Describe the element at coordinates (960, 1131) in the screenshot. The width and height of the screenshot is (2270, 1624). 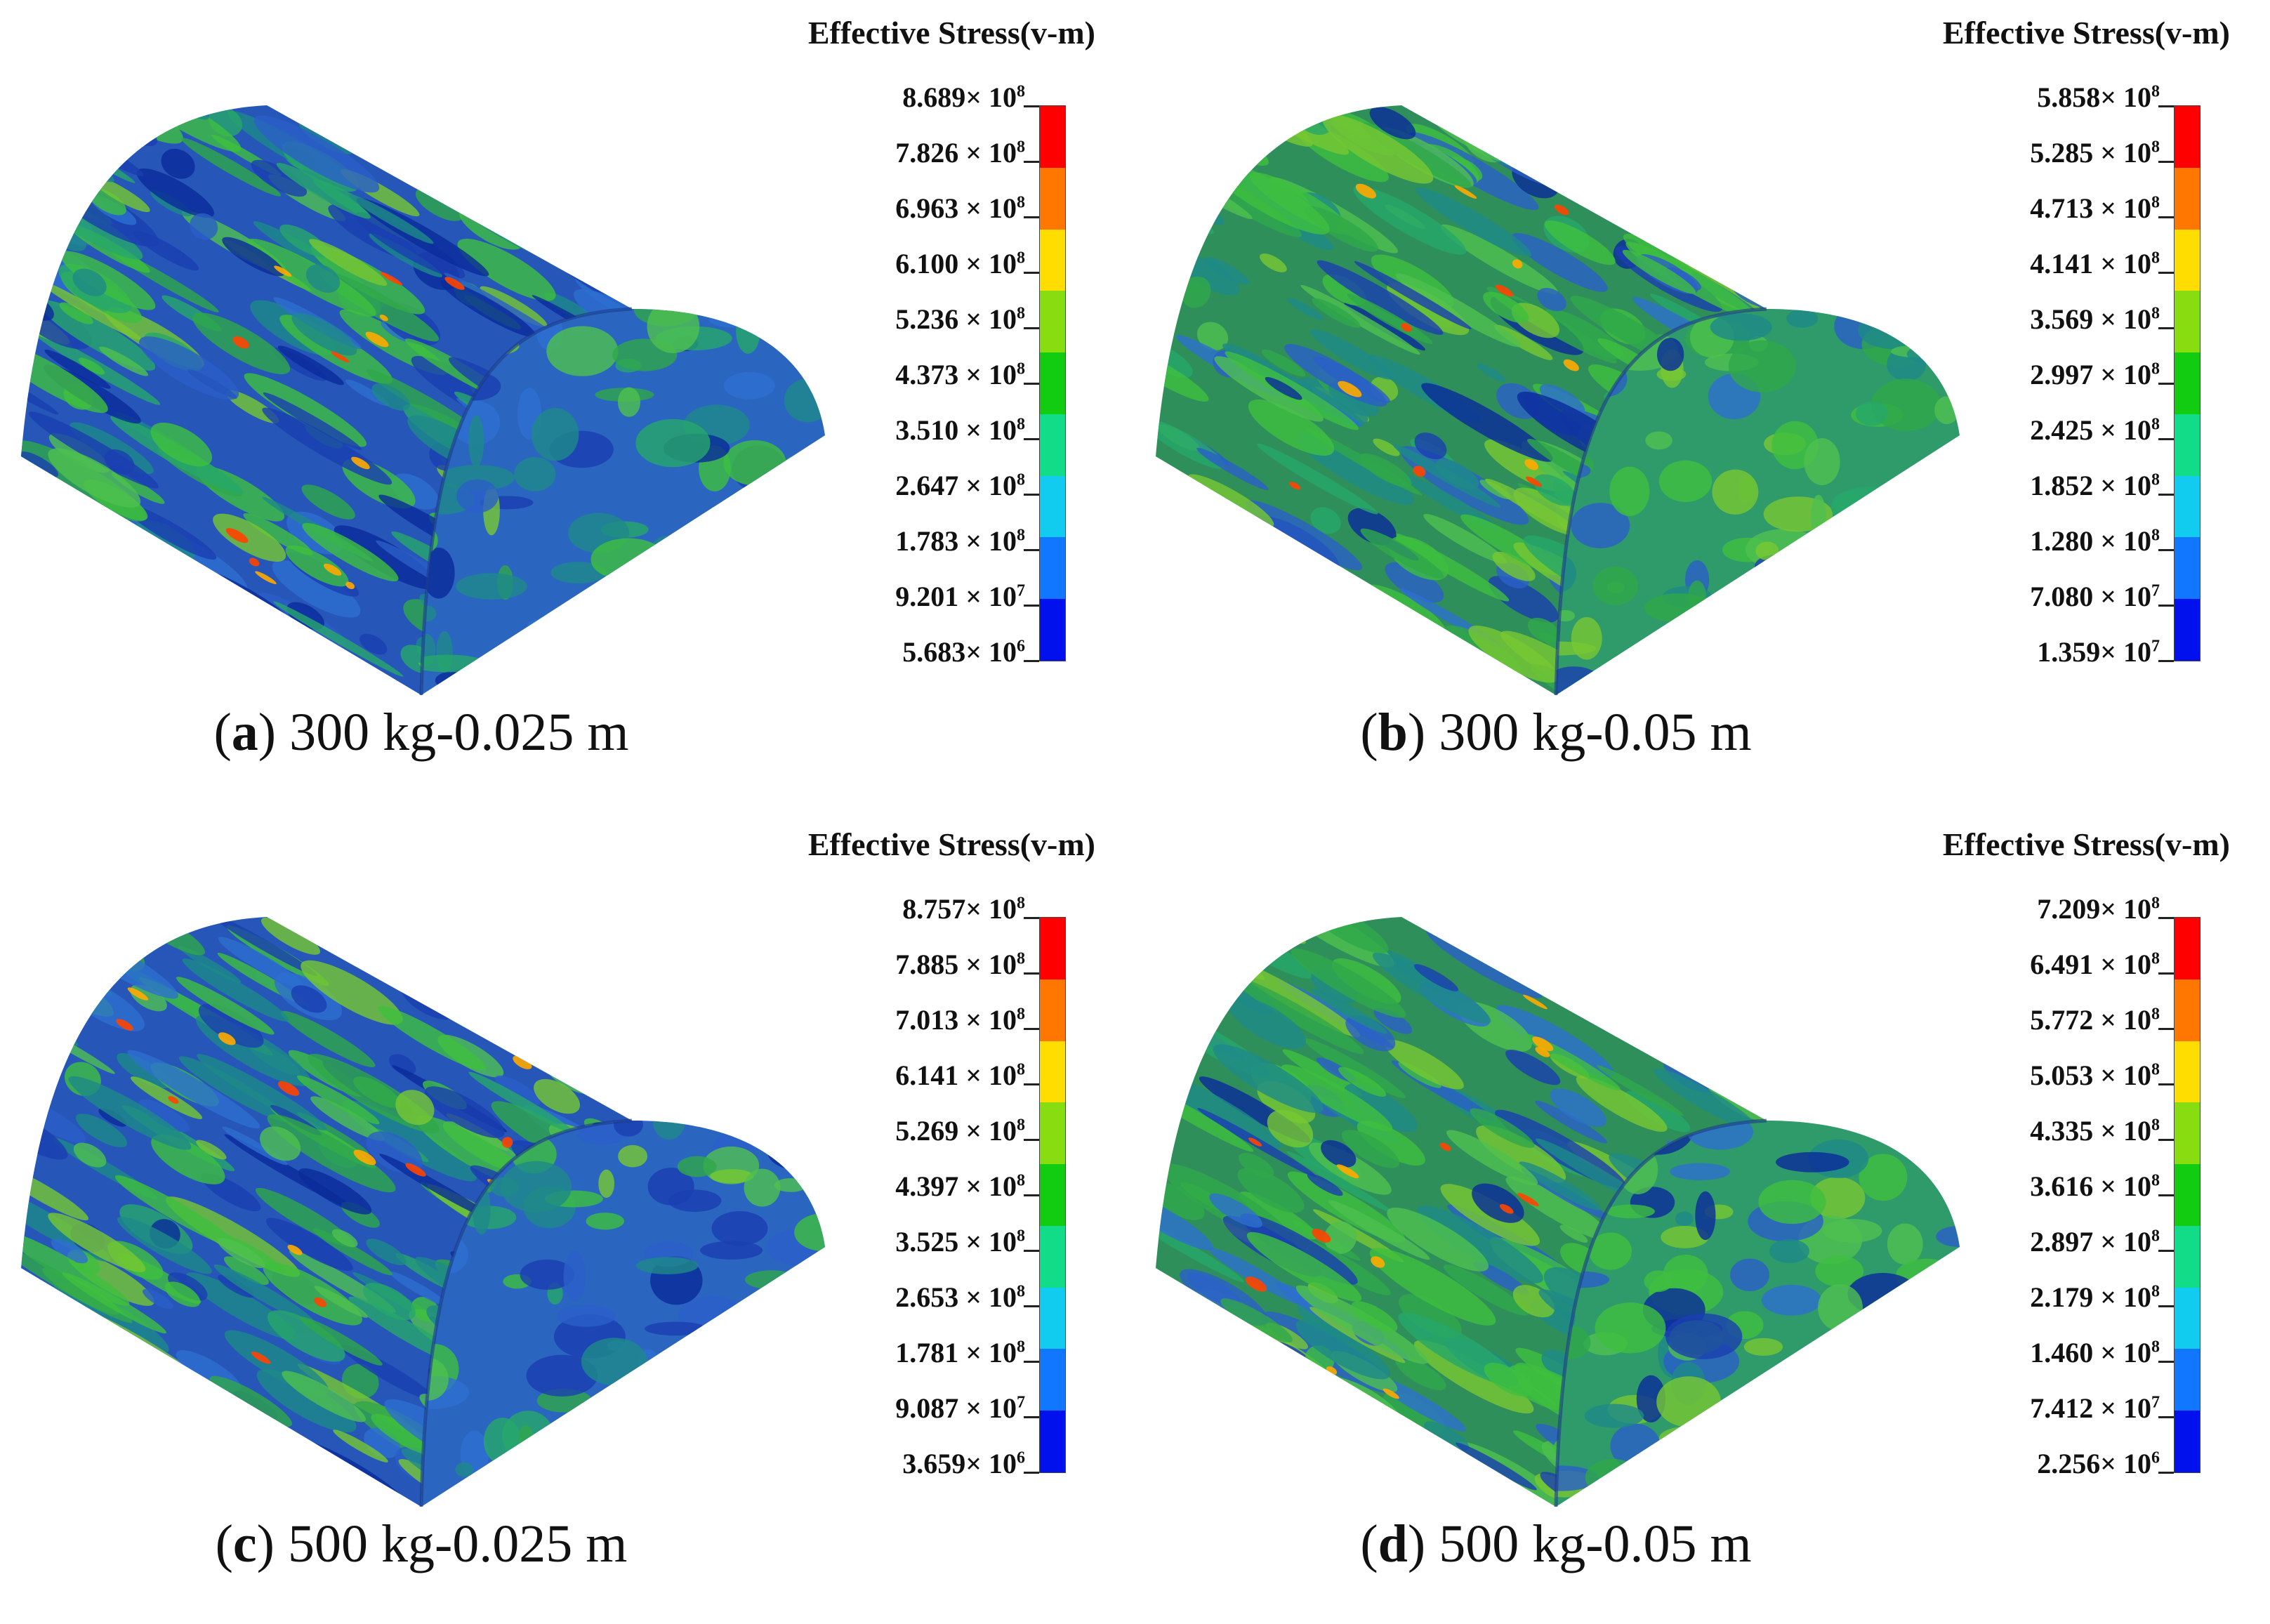
I see `colorbar-tick-label: 5.269 × 10⁸` at that location.